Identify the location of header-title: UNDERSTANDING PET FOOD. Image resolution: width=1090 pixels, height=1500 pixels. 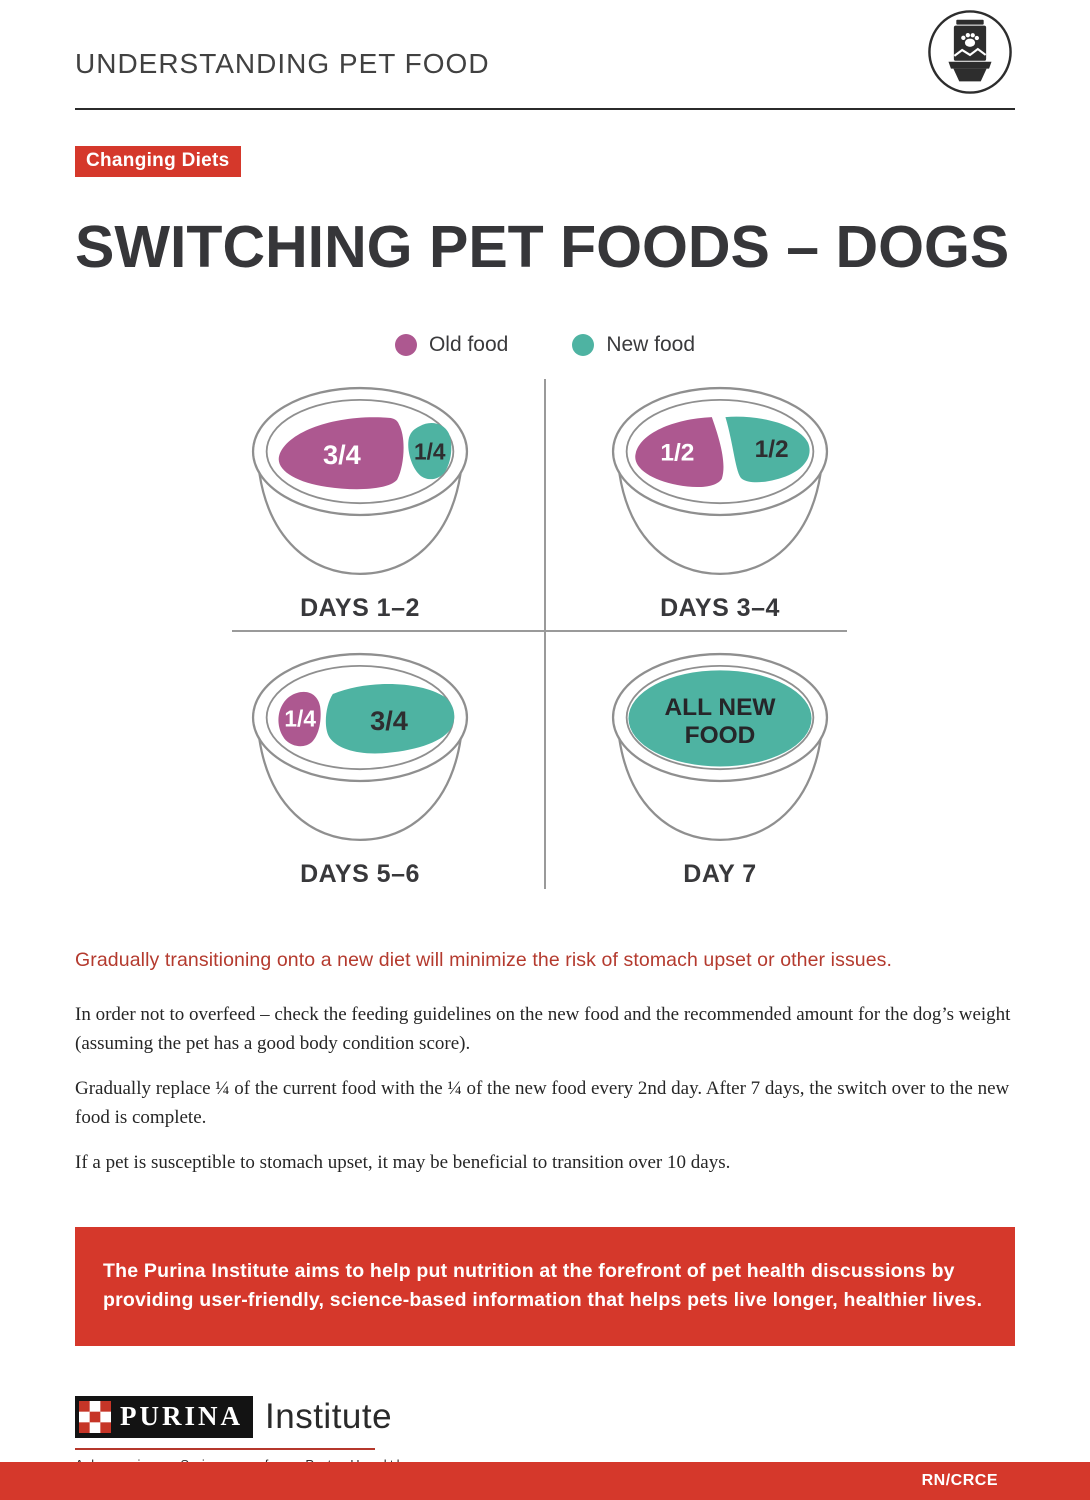
(282, 63).